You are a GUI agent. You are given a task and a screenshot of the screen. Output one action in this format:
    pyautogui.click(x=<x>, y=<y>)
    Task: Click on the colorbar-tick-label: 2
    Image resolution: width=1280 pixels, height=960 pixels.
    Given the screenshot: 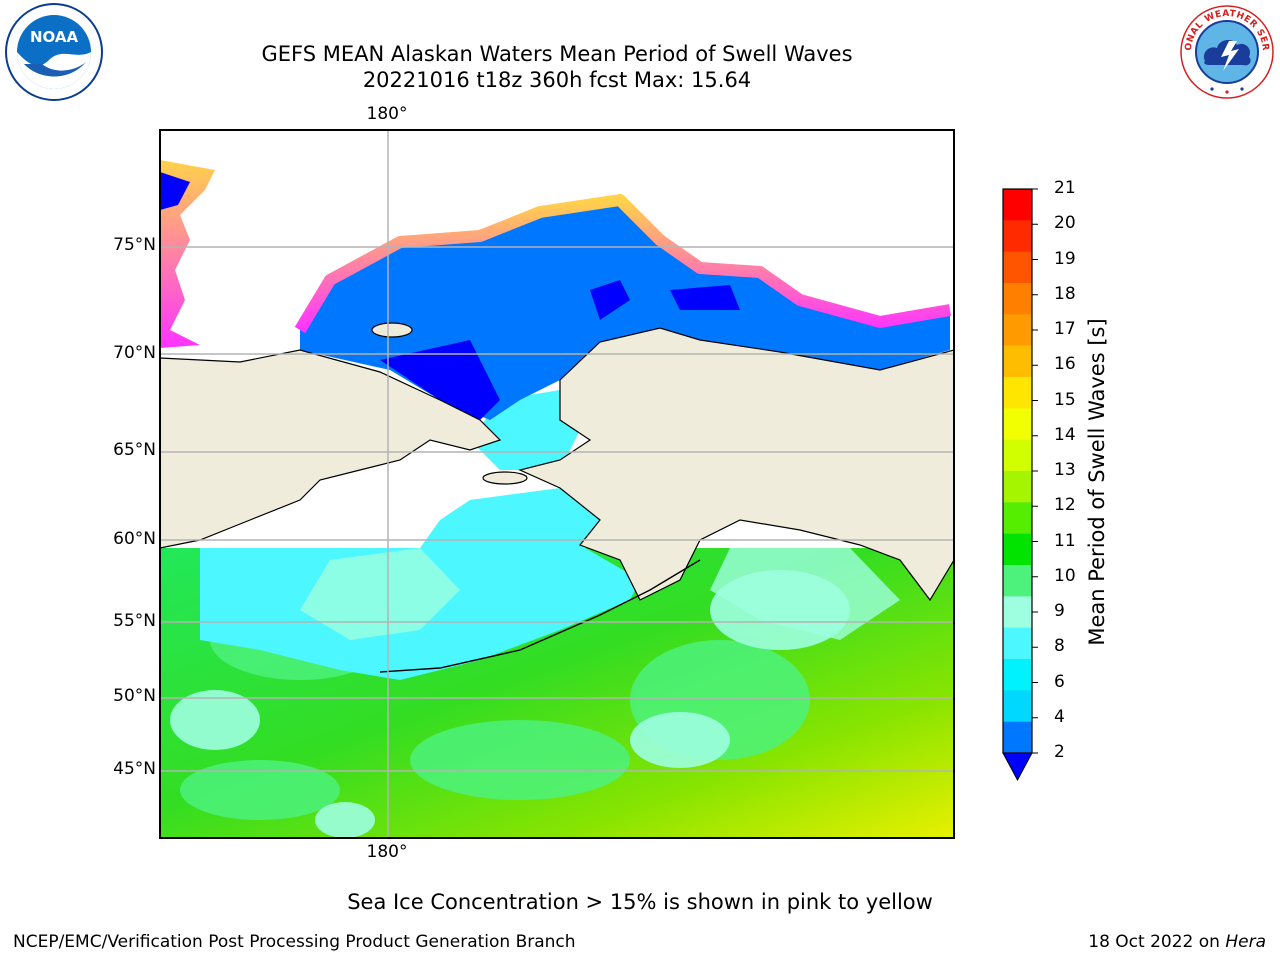 What is the action you would take?
    pyautogui.click(x=1059, y=752)
    